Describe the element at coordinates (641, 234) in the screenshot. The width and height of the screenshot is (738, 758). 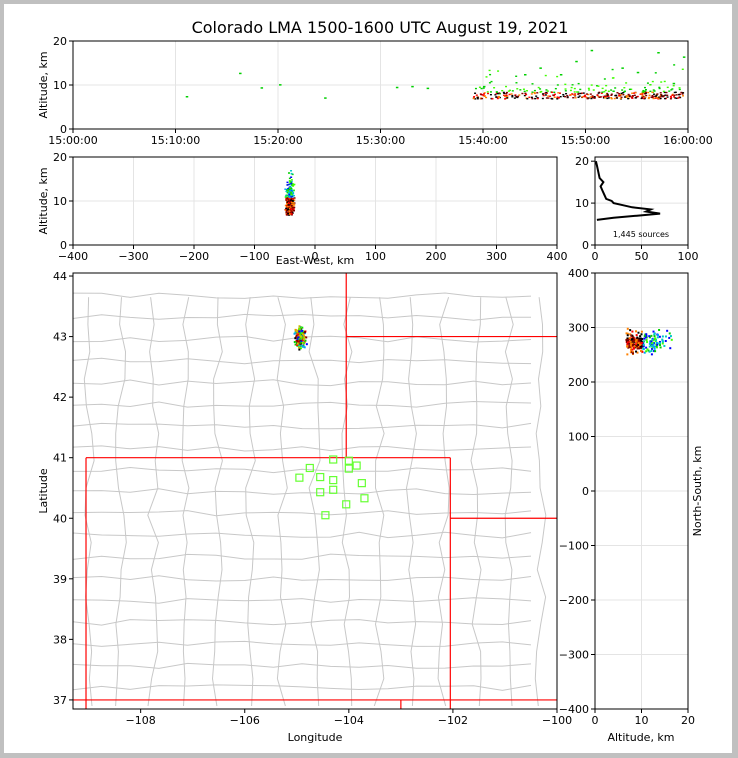
I see `source-count-label: 1,445 sources` at that location.